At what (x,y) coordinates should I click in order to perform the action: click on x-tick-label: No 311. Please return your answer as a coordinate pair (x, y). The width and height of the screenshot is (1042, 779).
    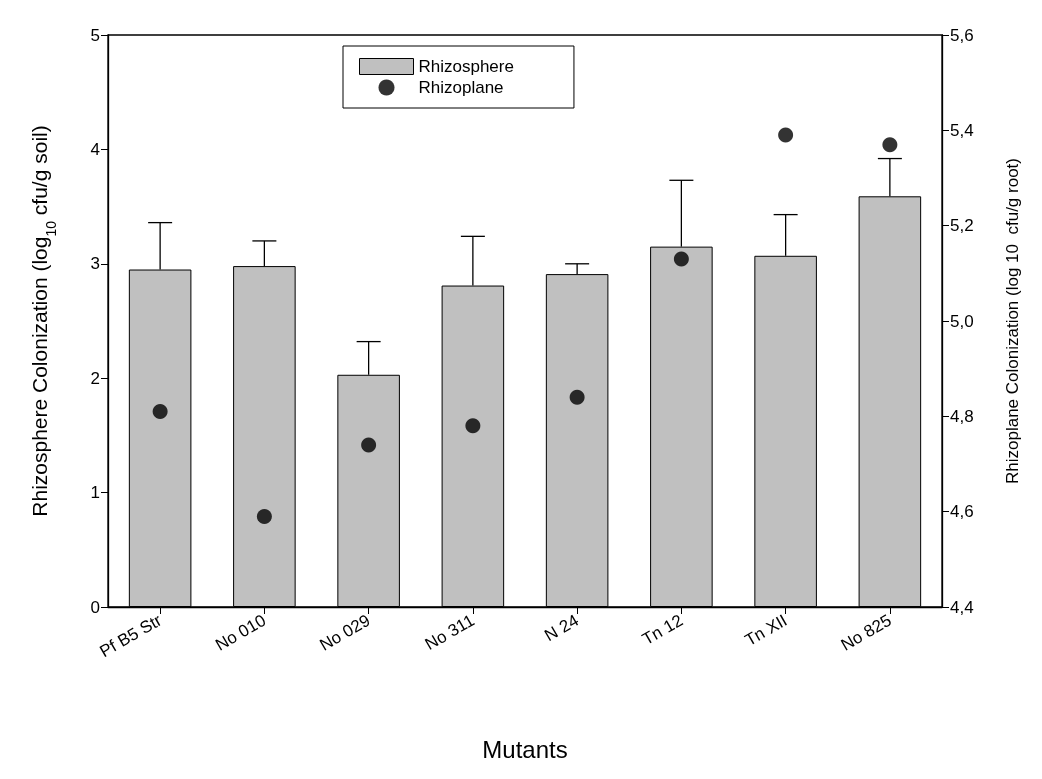
    Looking at the image, I should click on (449, 632).